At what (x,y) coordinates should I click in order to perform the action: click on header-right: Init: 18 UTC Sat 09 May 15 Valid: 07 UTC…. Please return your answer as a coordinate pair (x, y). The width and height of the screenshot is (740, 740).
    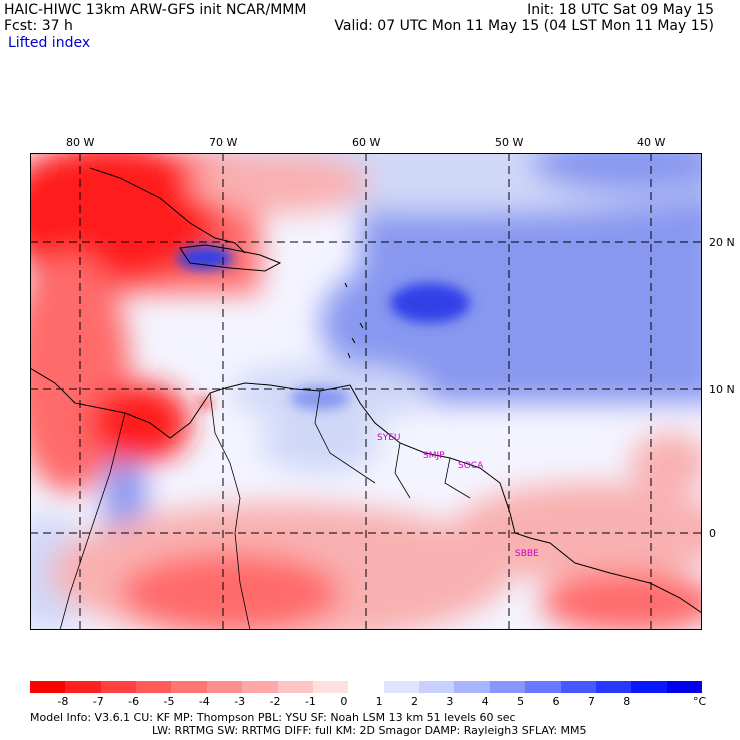
    Looking at the image, I should click on (524, 18).